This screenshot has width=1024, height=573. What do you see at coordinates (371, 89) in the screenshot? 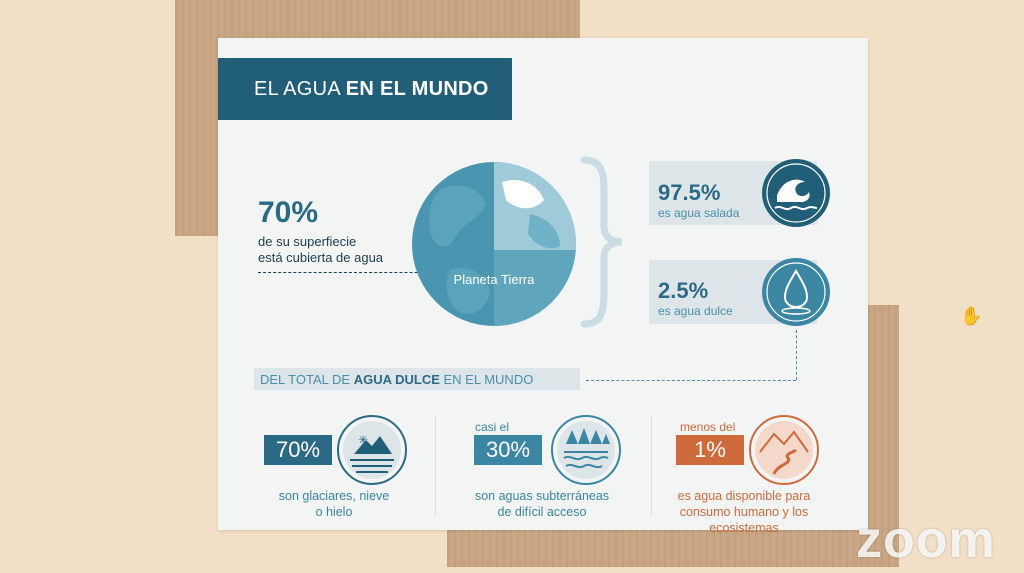
I see `page-title: EL AGUA EN EL MUNDO` at bounding box center [371, 89].